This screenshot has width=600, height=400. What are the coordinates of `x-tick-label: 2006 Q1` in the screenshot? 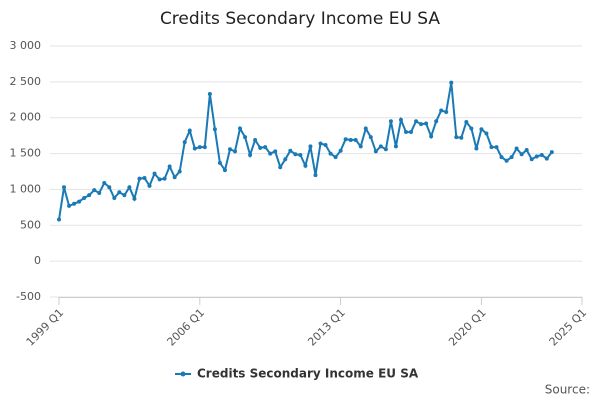 It's located at (186, 327).